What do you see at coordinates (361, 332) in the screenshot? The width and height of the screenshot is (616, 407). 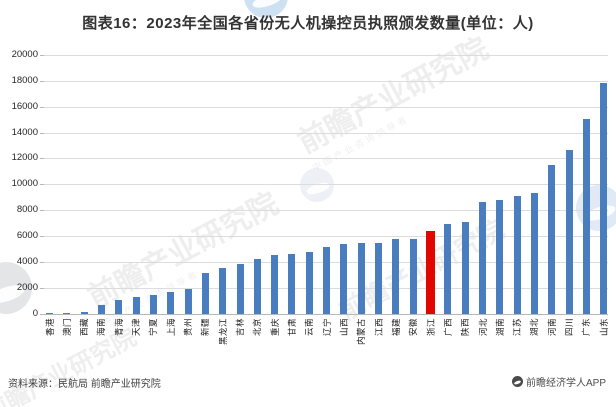 I see `x-tick-label: 内蒙古` at bounding box center [361, 332].